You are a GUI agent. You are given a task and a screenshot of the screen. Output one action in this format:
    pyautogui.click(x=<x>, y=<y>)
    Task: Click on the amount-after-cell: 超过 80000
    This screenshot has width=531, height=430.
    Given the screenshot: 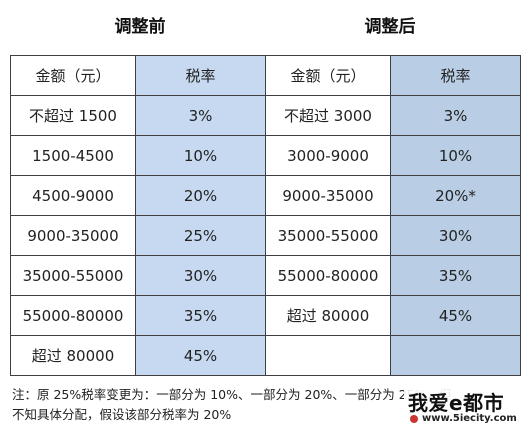 What is the action you would take?
    pyautogui.click(x=328, y=315)
    